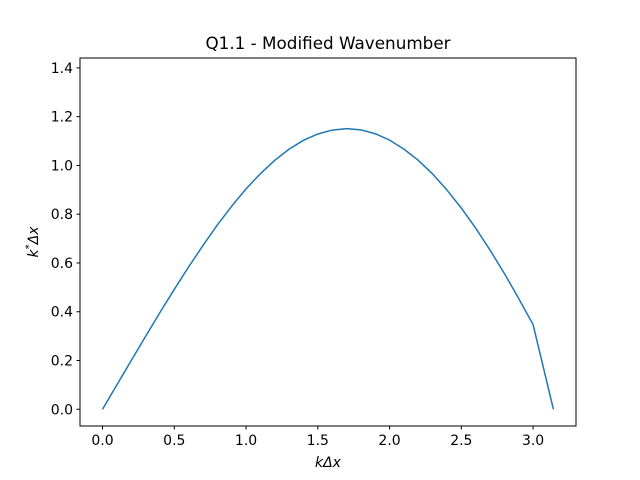 This screenshot has width=640, height=480. I want to click on y-axis-label-base: k, so click(34, 252).